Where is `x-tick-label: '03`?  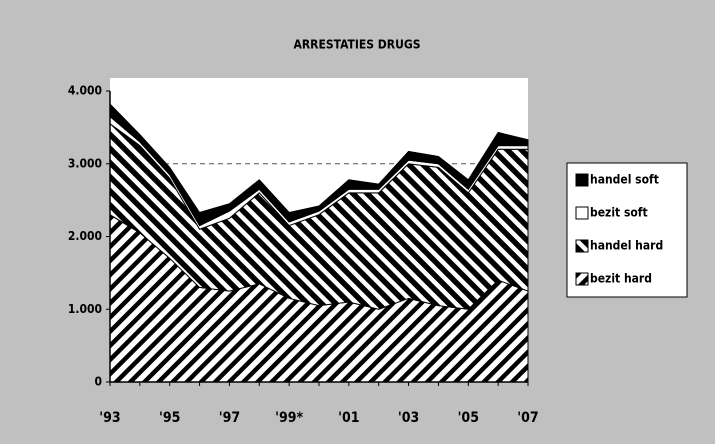 x-tick-label: '03 is located at coordinates (408, 418).